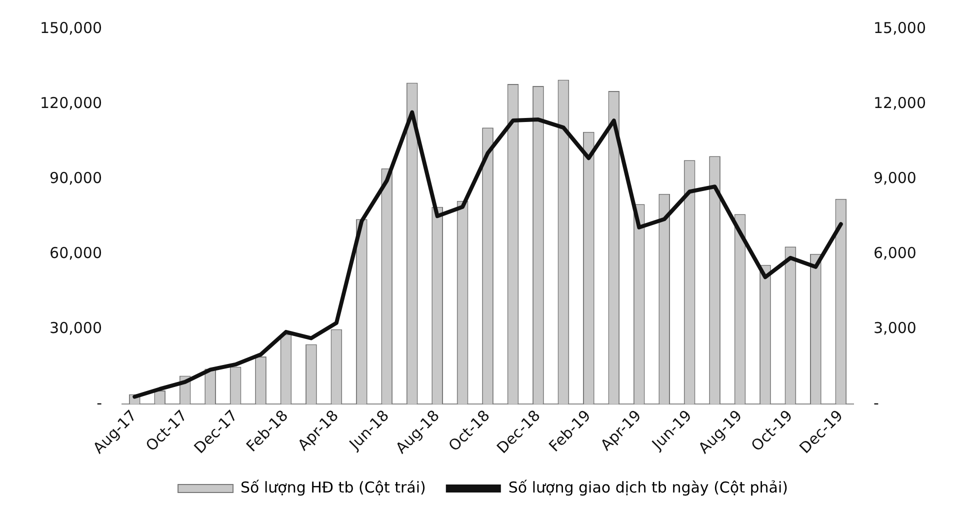 This screenshot has width=966, height=511. Describe the element at coordinates (76, 177) in the screenshot. I see `y-tick-label: 90,000` at that location.